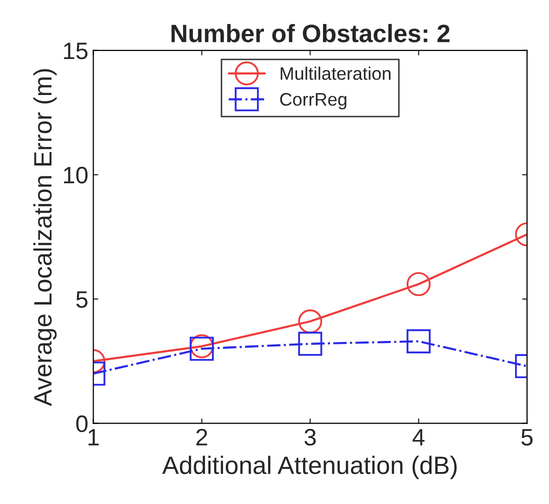  I want to click on y-tick-label: 5, so click(82, 299).